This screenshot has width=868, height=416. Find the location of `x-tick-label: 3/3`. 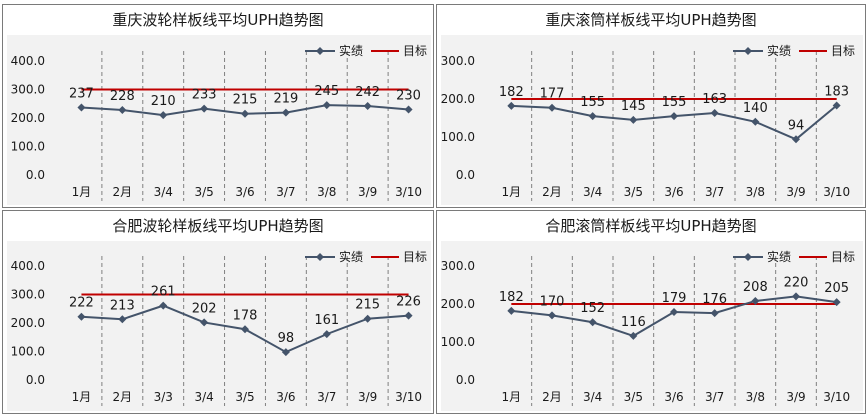

x-tick-label: 3/3 is located at coordinates (163, 397).